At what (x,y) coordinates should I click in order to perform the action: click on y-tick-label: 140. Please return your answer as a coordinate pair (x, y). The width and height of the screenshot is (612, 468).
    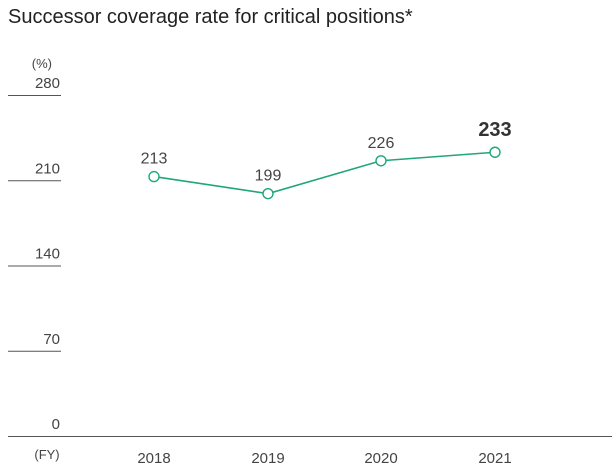
    Looking at the image, I should click on (47, 254).